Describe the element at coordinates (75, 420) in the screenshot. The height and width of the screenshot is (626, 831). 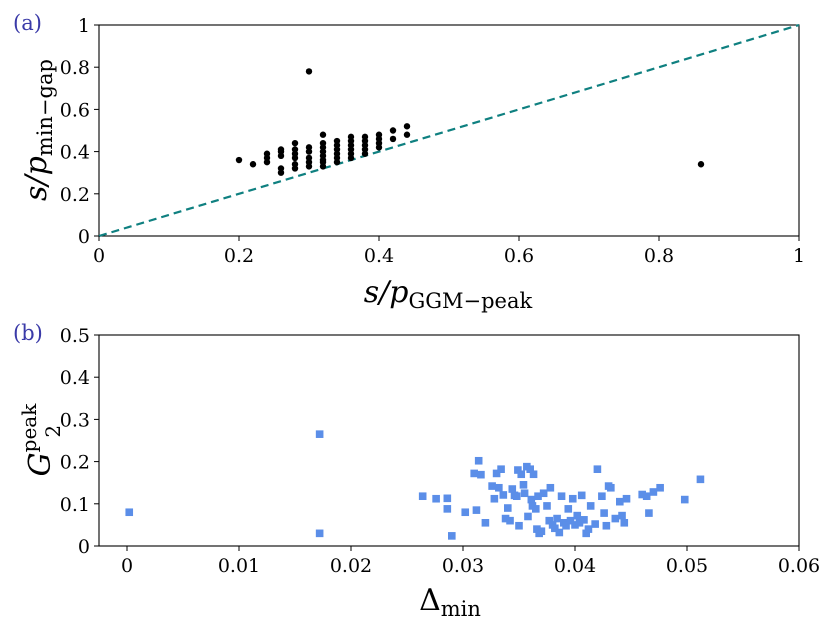
I see `y-tick-label: 0.3` at that location.